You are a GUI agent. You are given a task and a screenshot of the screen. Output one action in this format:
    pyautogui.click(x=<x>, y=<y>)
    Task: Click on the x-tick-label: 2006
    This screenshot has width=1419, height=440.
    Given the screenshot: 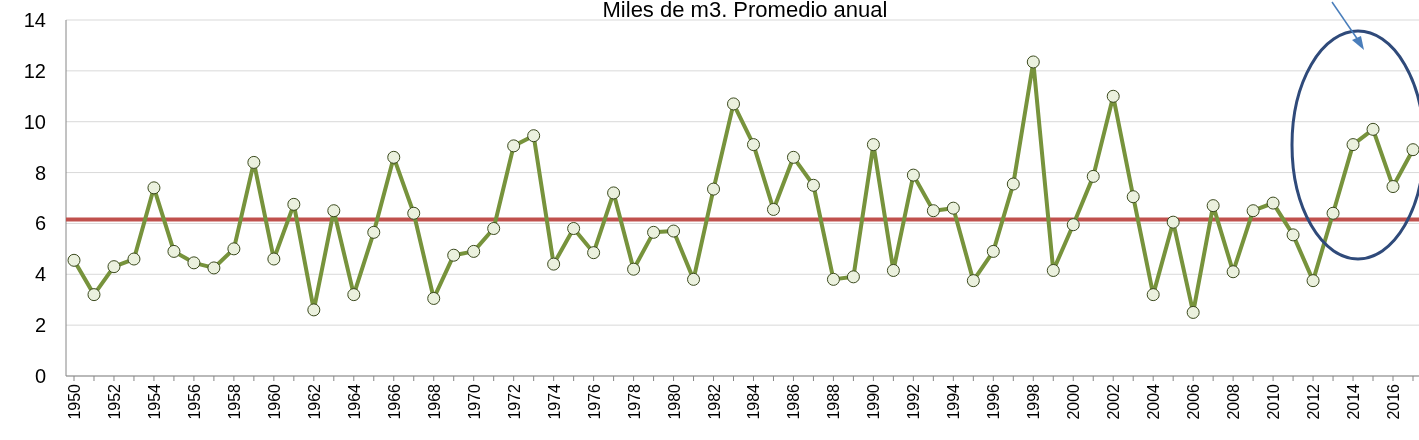 What is the action you would take?
    pyautogui.click(x=1194, y=401)
    